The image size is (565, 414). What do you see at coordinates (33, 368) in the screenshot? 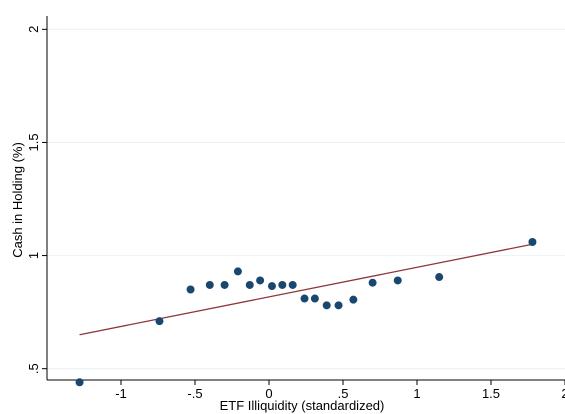
I see `y-tick-label: .5` at bounding box center [33, 368].